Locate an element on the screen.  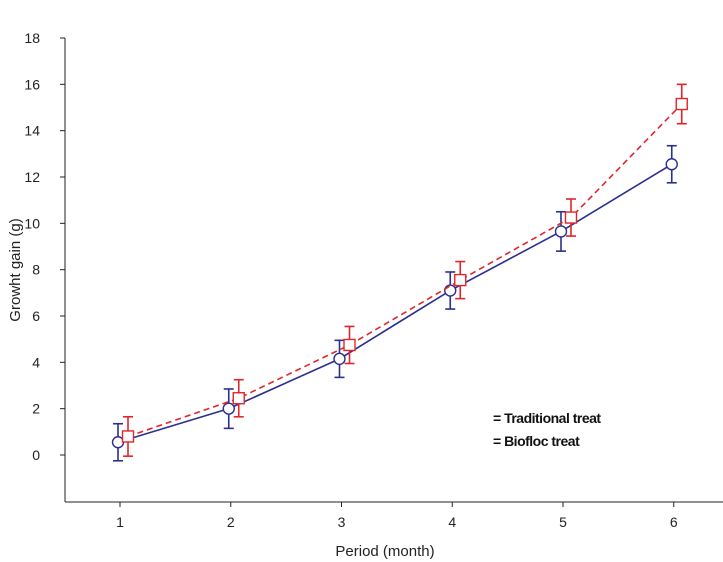
legend: = Traditional treat = Biofloc treat is located at coordinates (547, 429).